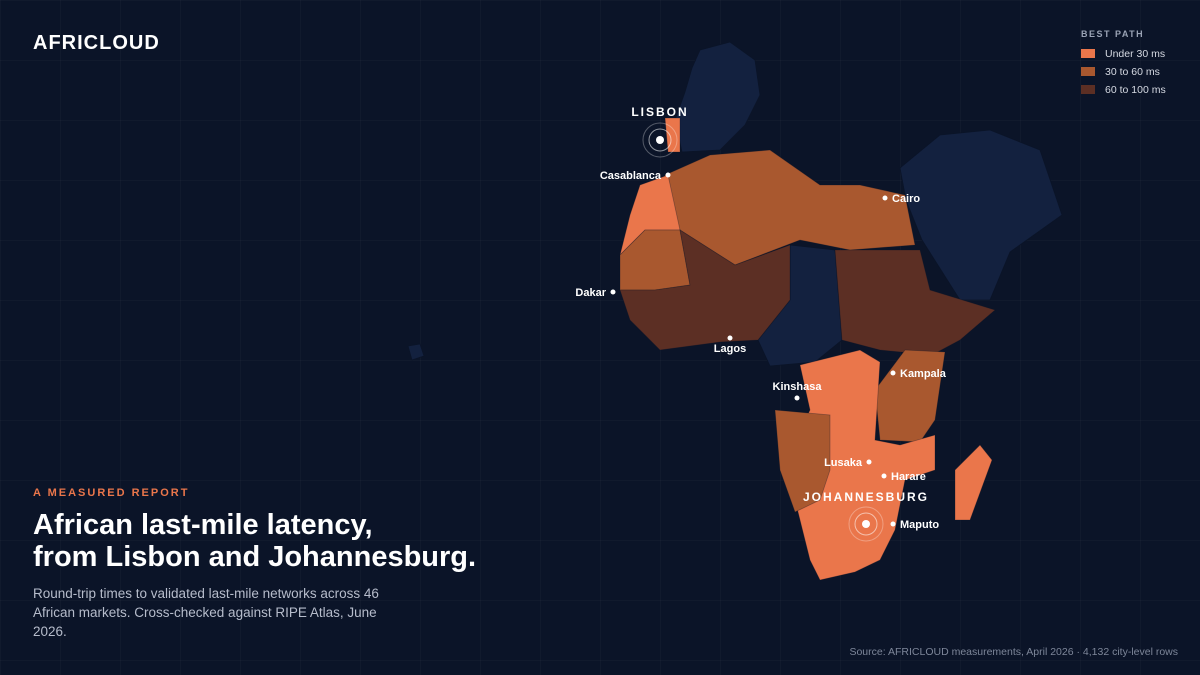 Image resolution: width=1200 pixels, height=675 pixels. I want to click on brand: AFRICLOUD, so click(96, 43).